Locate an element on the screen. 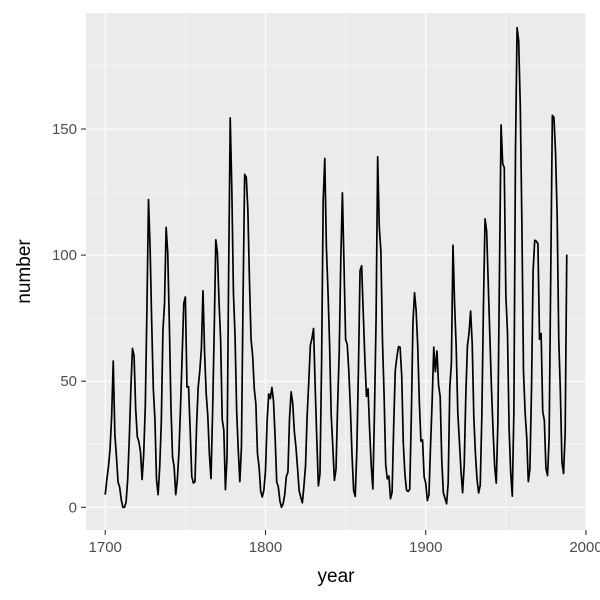  x-tick-label: 2000 is located at coordinates (584, 547).